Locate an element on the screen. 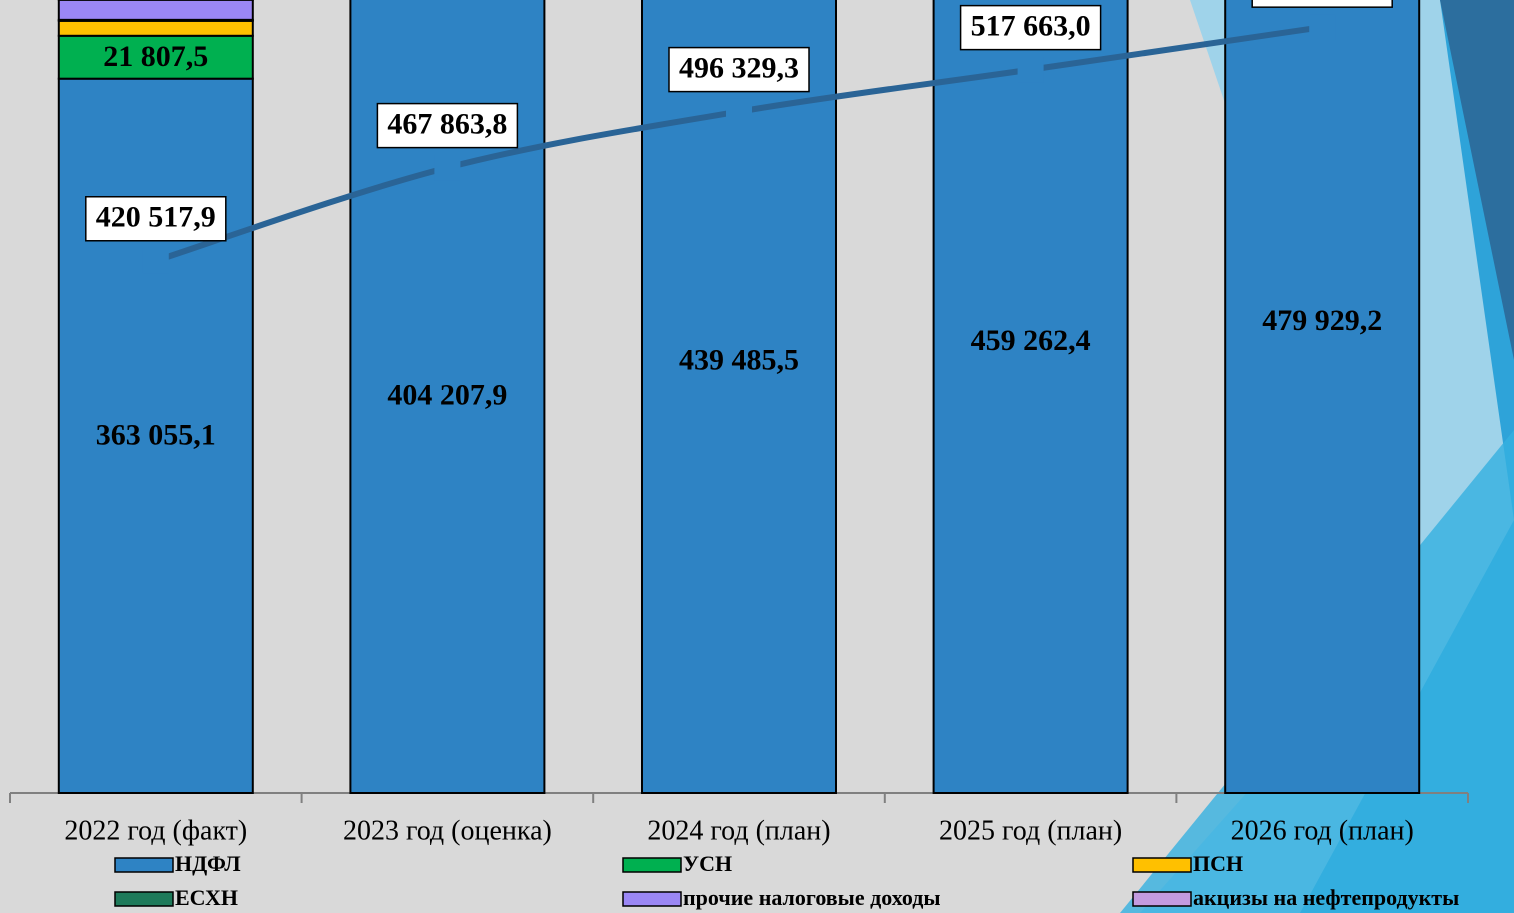 This screenshot has width=1514, height=913. total-value-label: 467 863,8 is located at coordinates (447, 123).